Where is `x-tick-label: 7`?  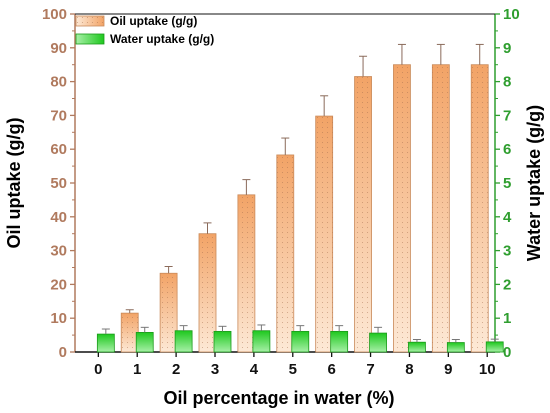
x-tick-label: 7 is located at coordinates (370, 369).